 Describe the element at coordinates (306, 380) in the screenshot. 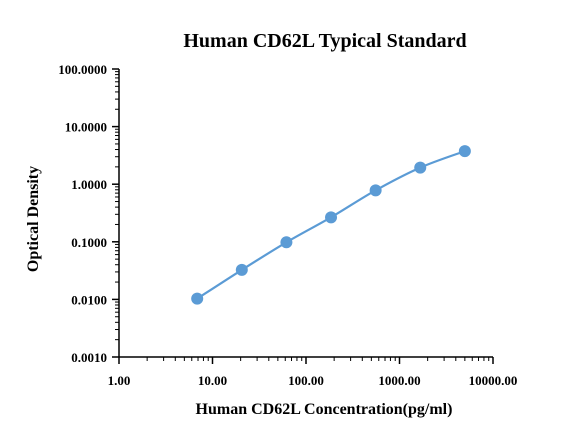

I see `x-tick-label: 100.00` at that location.